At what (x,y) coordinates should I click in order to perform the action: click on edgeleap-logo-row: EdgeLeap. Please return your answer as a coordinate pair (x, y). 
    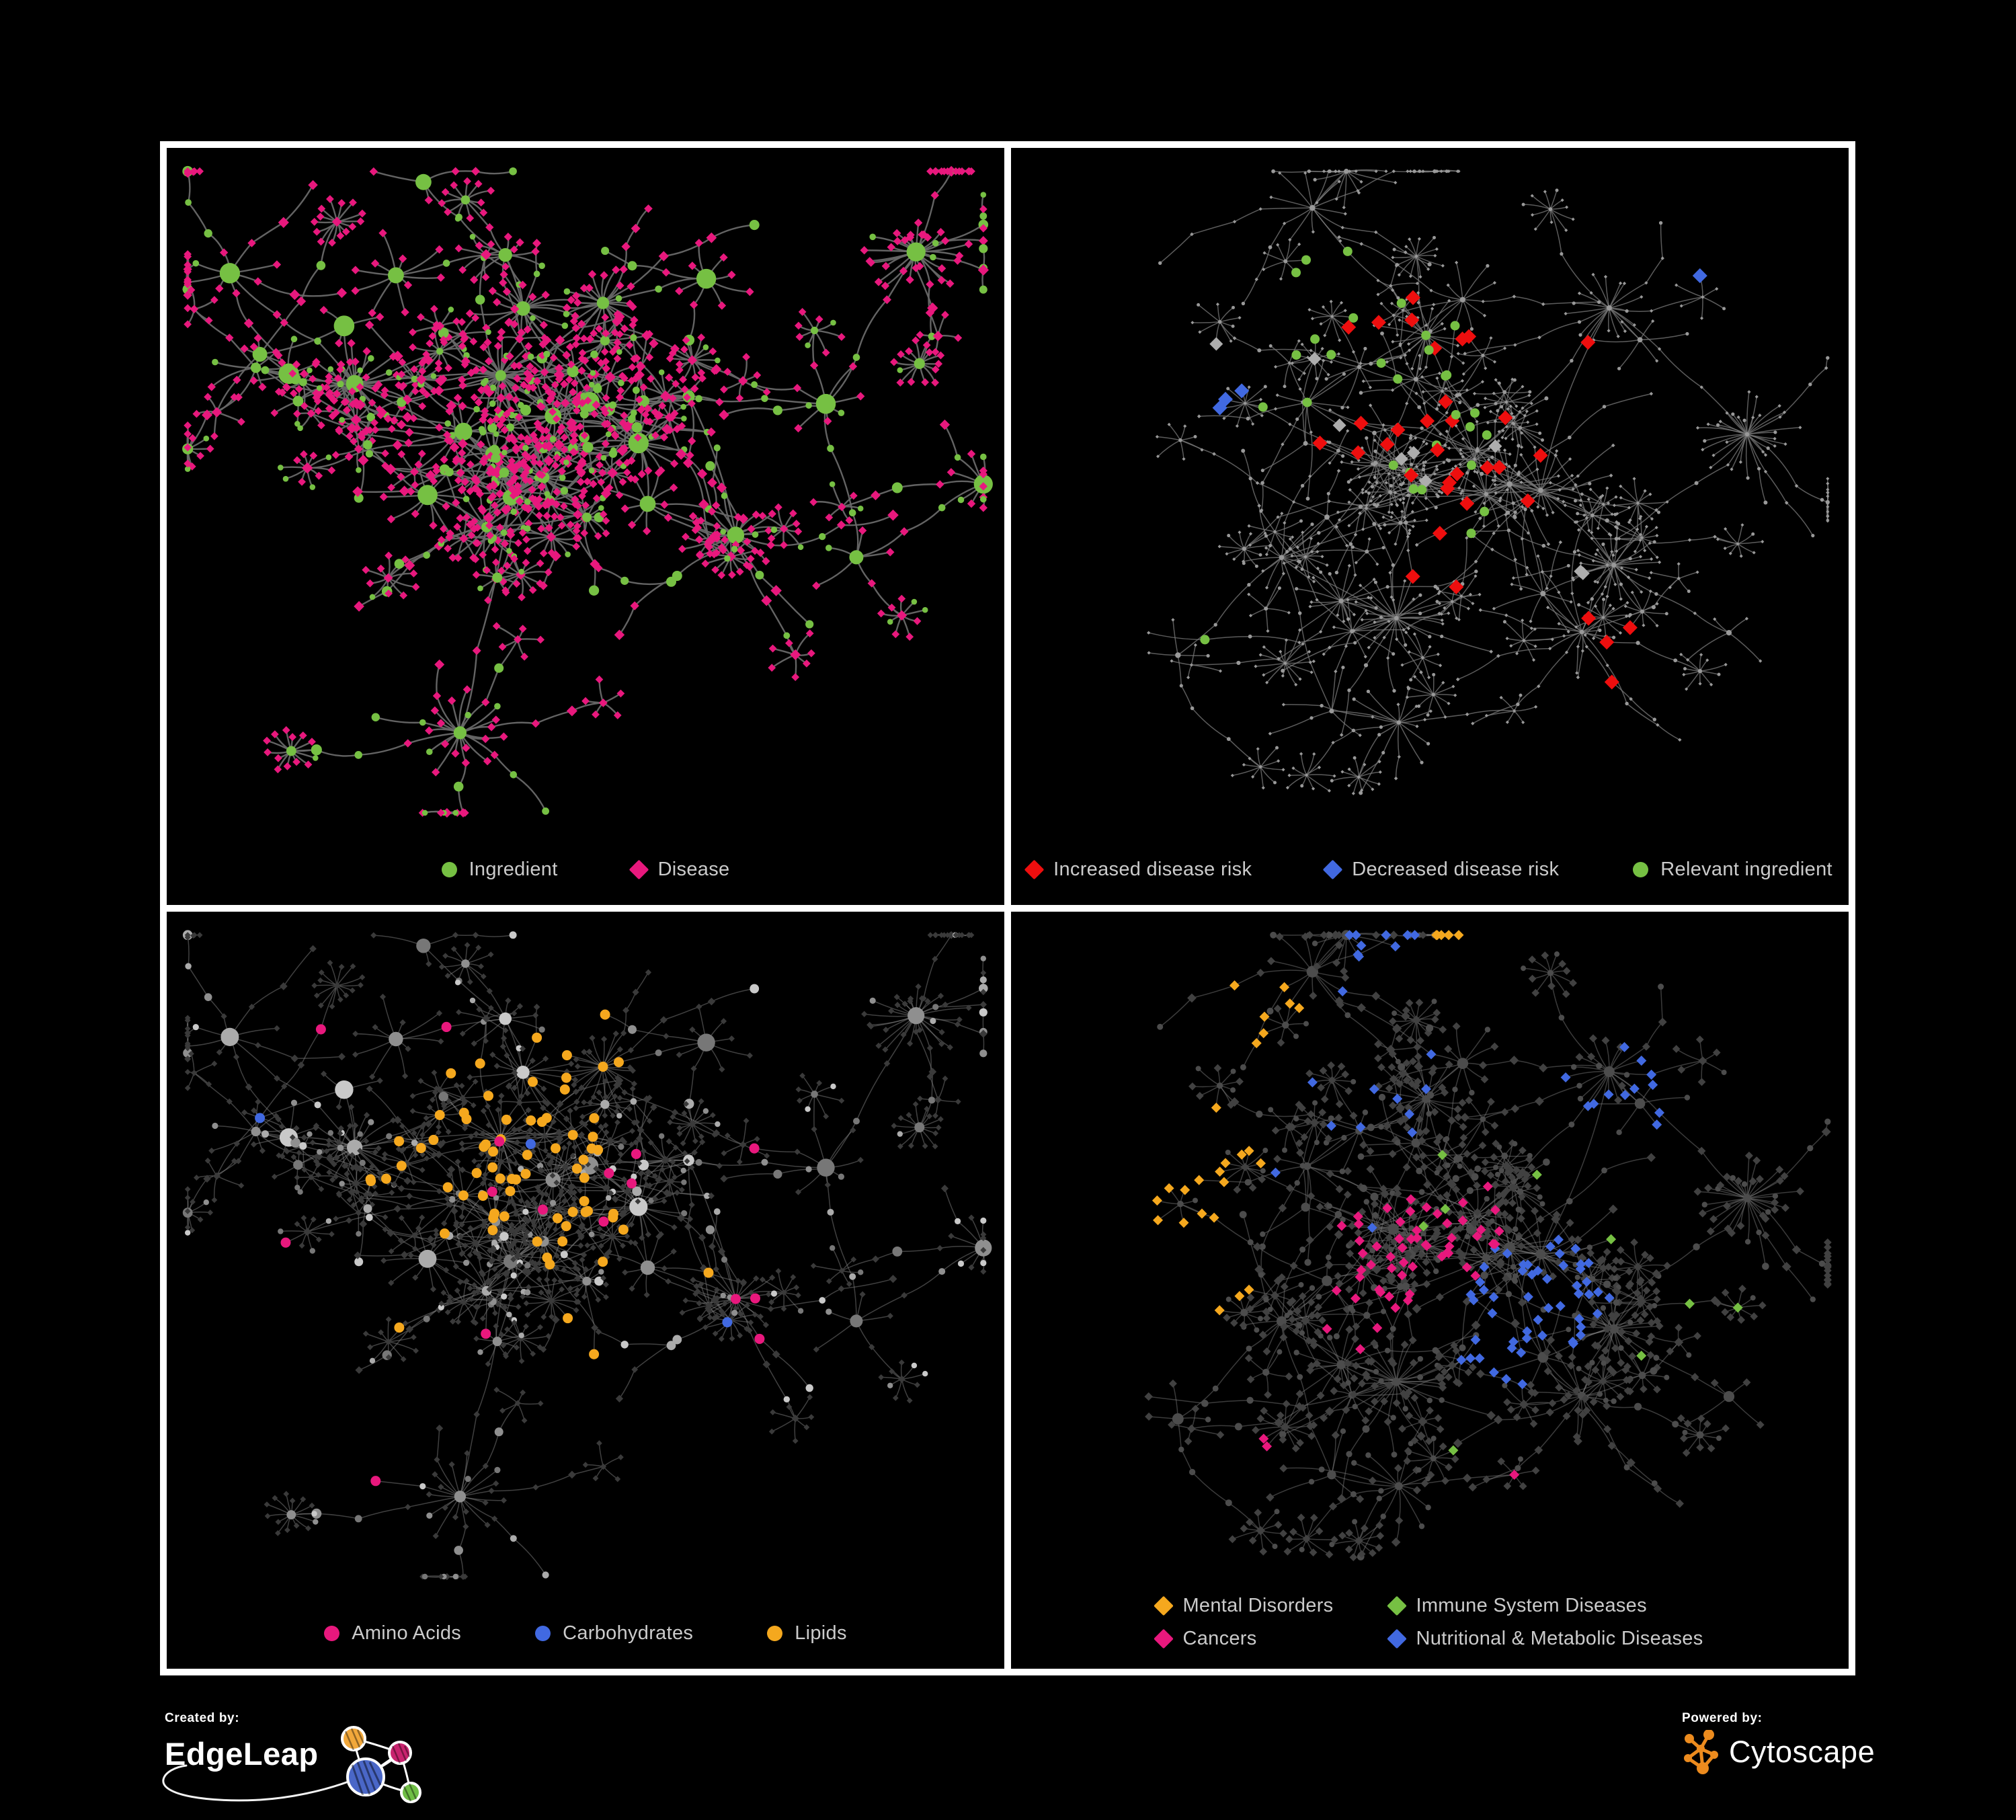
    Looking at the image, I should click on (366, 1769).